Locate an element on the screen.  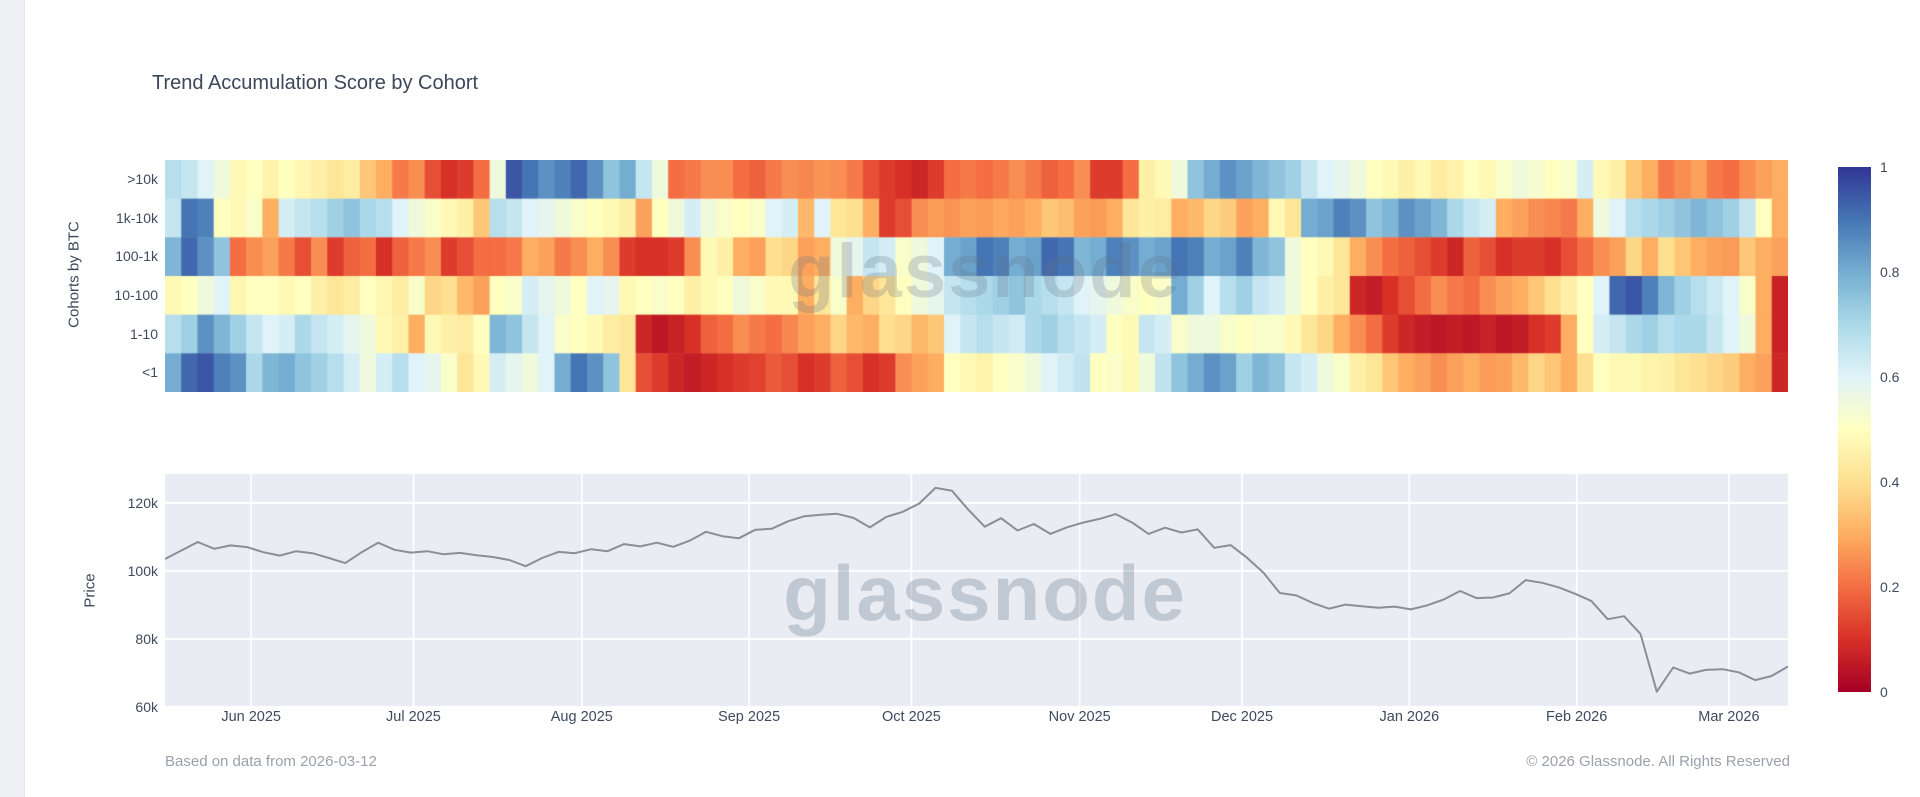
heatmap-row-label: 10-100 is located at coordinates (136, 295).